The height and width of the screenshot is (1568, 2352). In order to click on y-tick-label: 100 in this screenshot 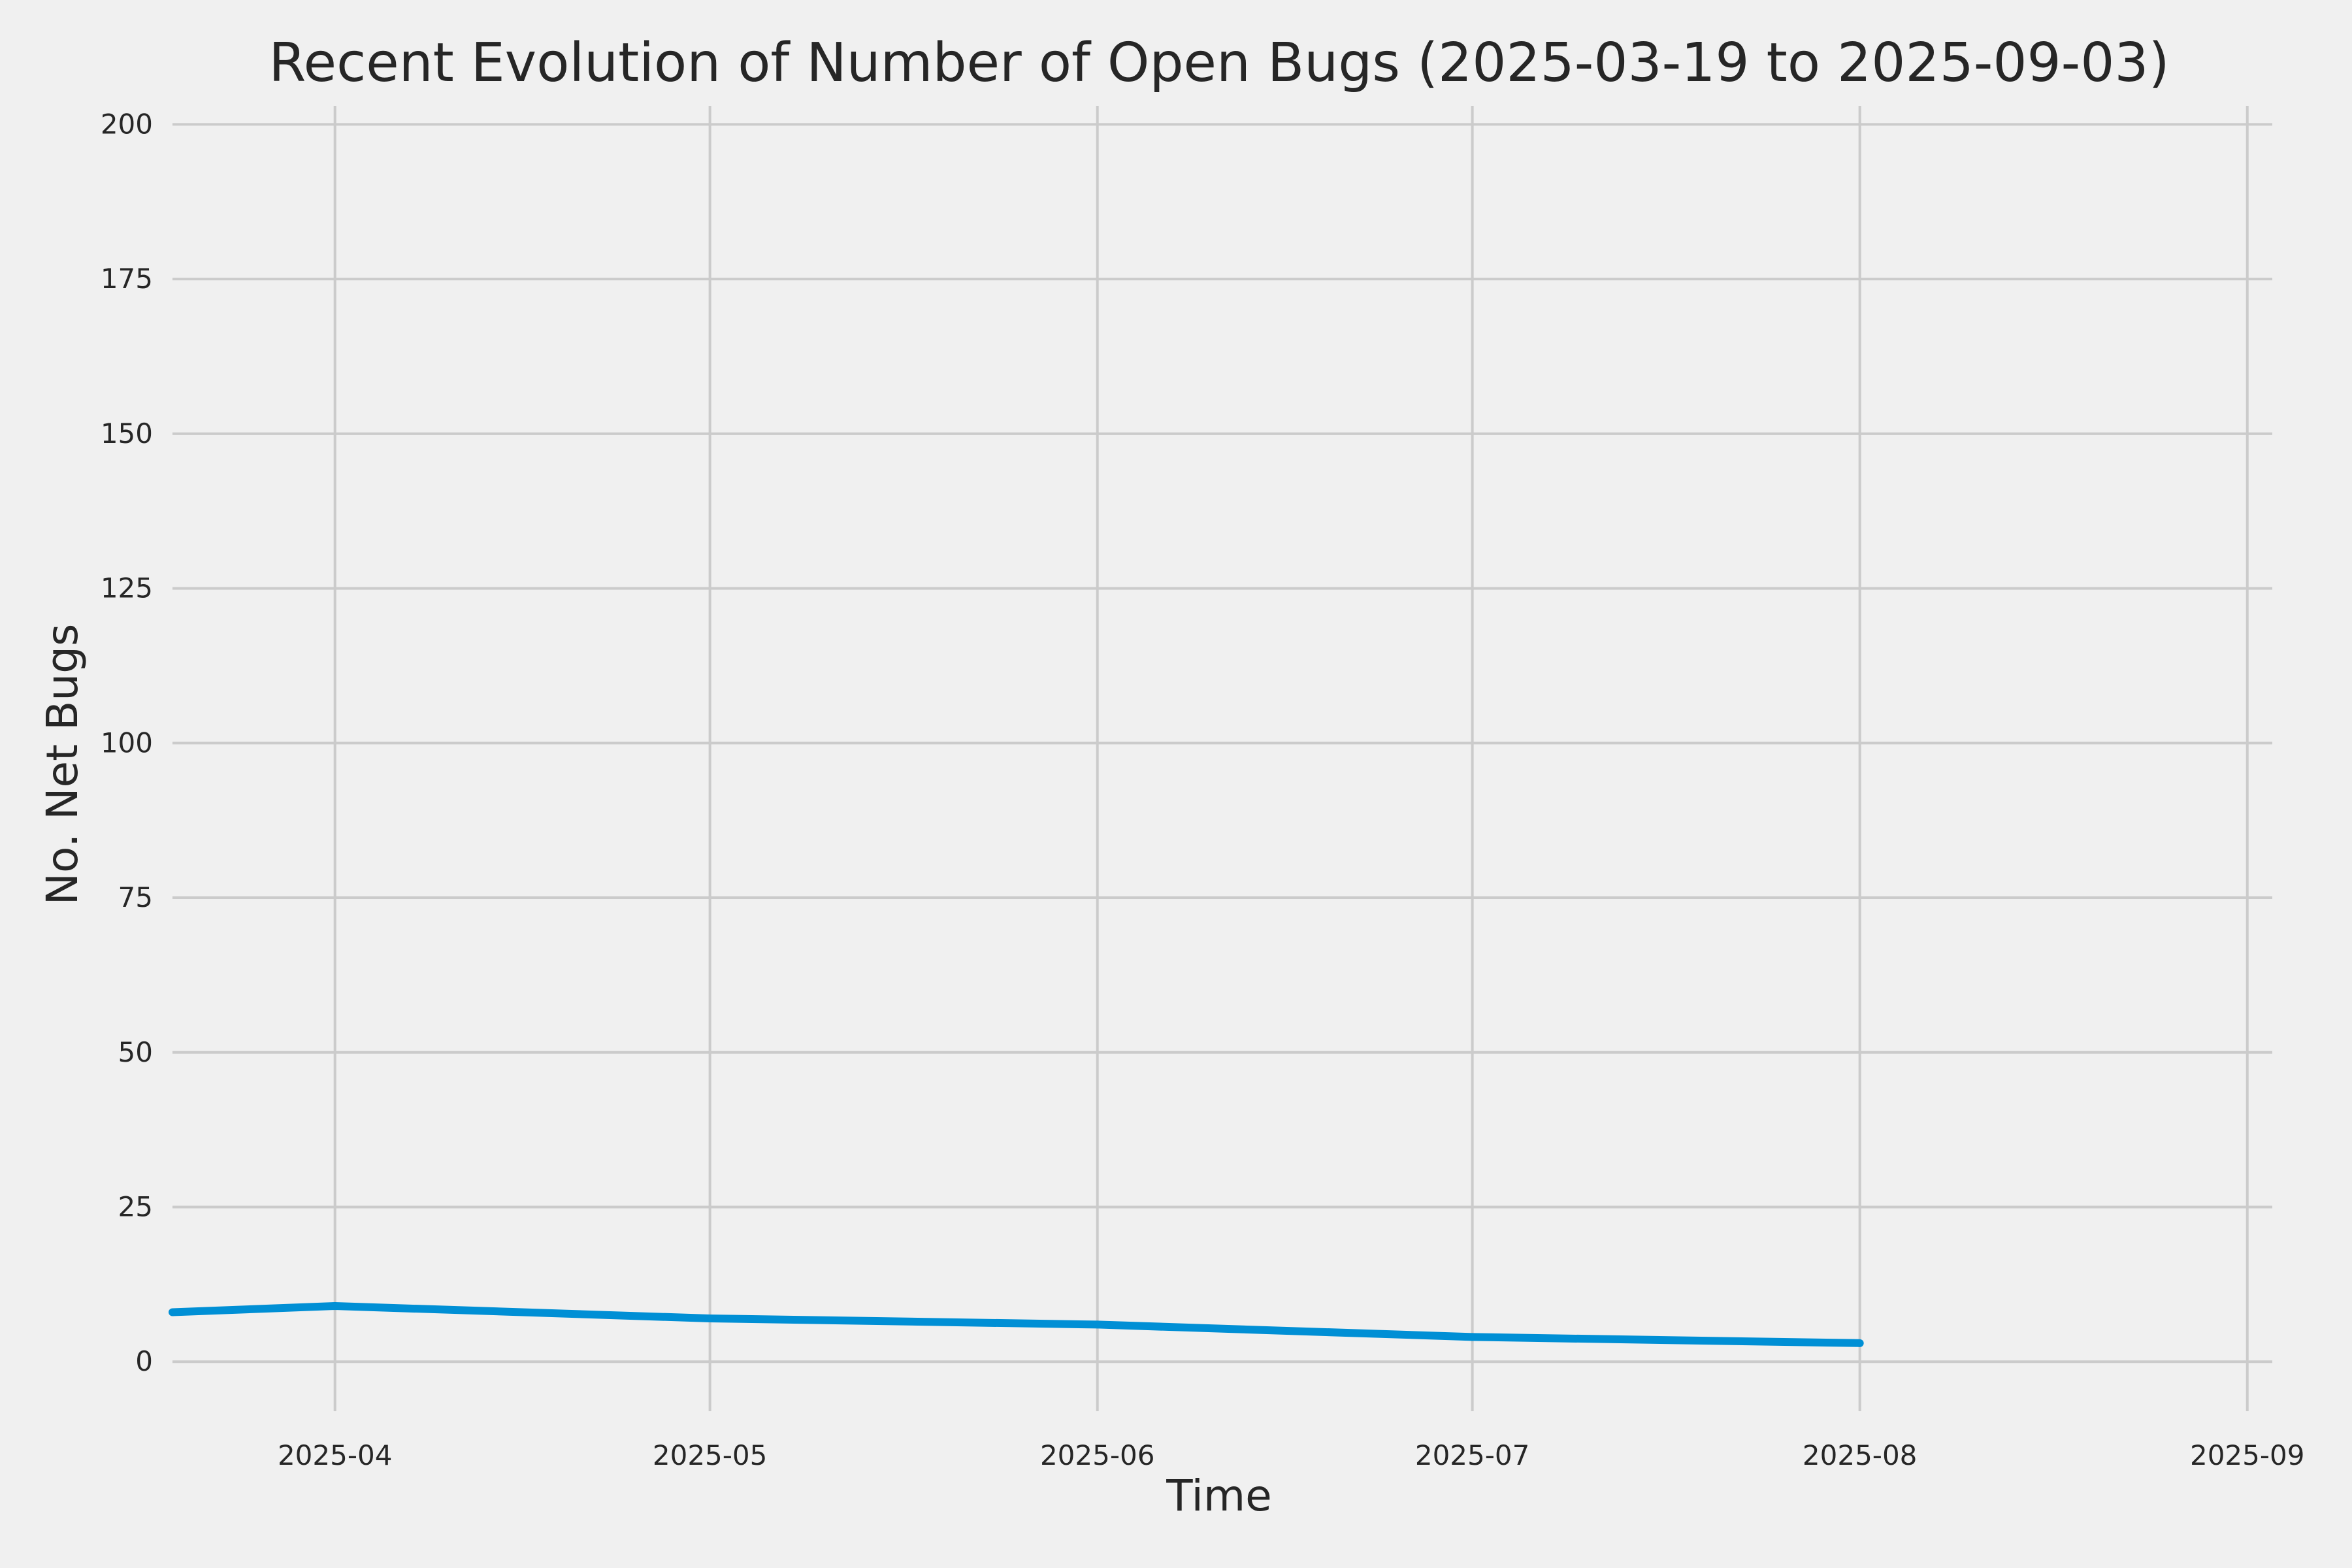, I will do `click(127, 743)`.